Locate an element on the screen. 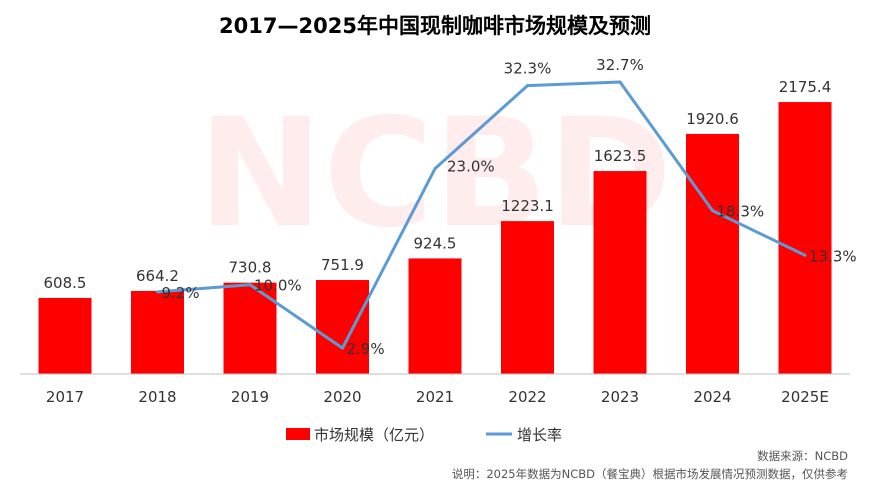 This screenshot has height=490, width=870. line-point-2019 is located at coordinates (250, 285).